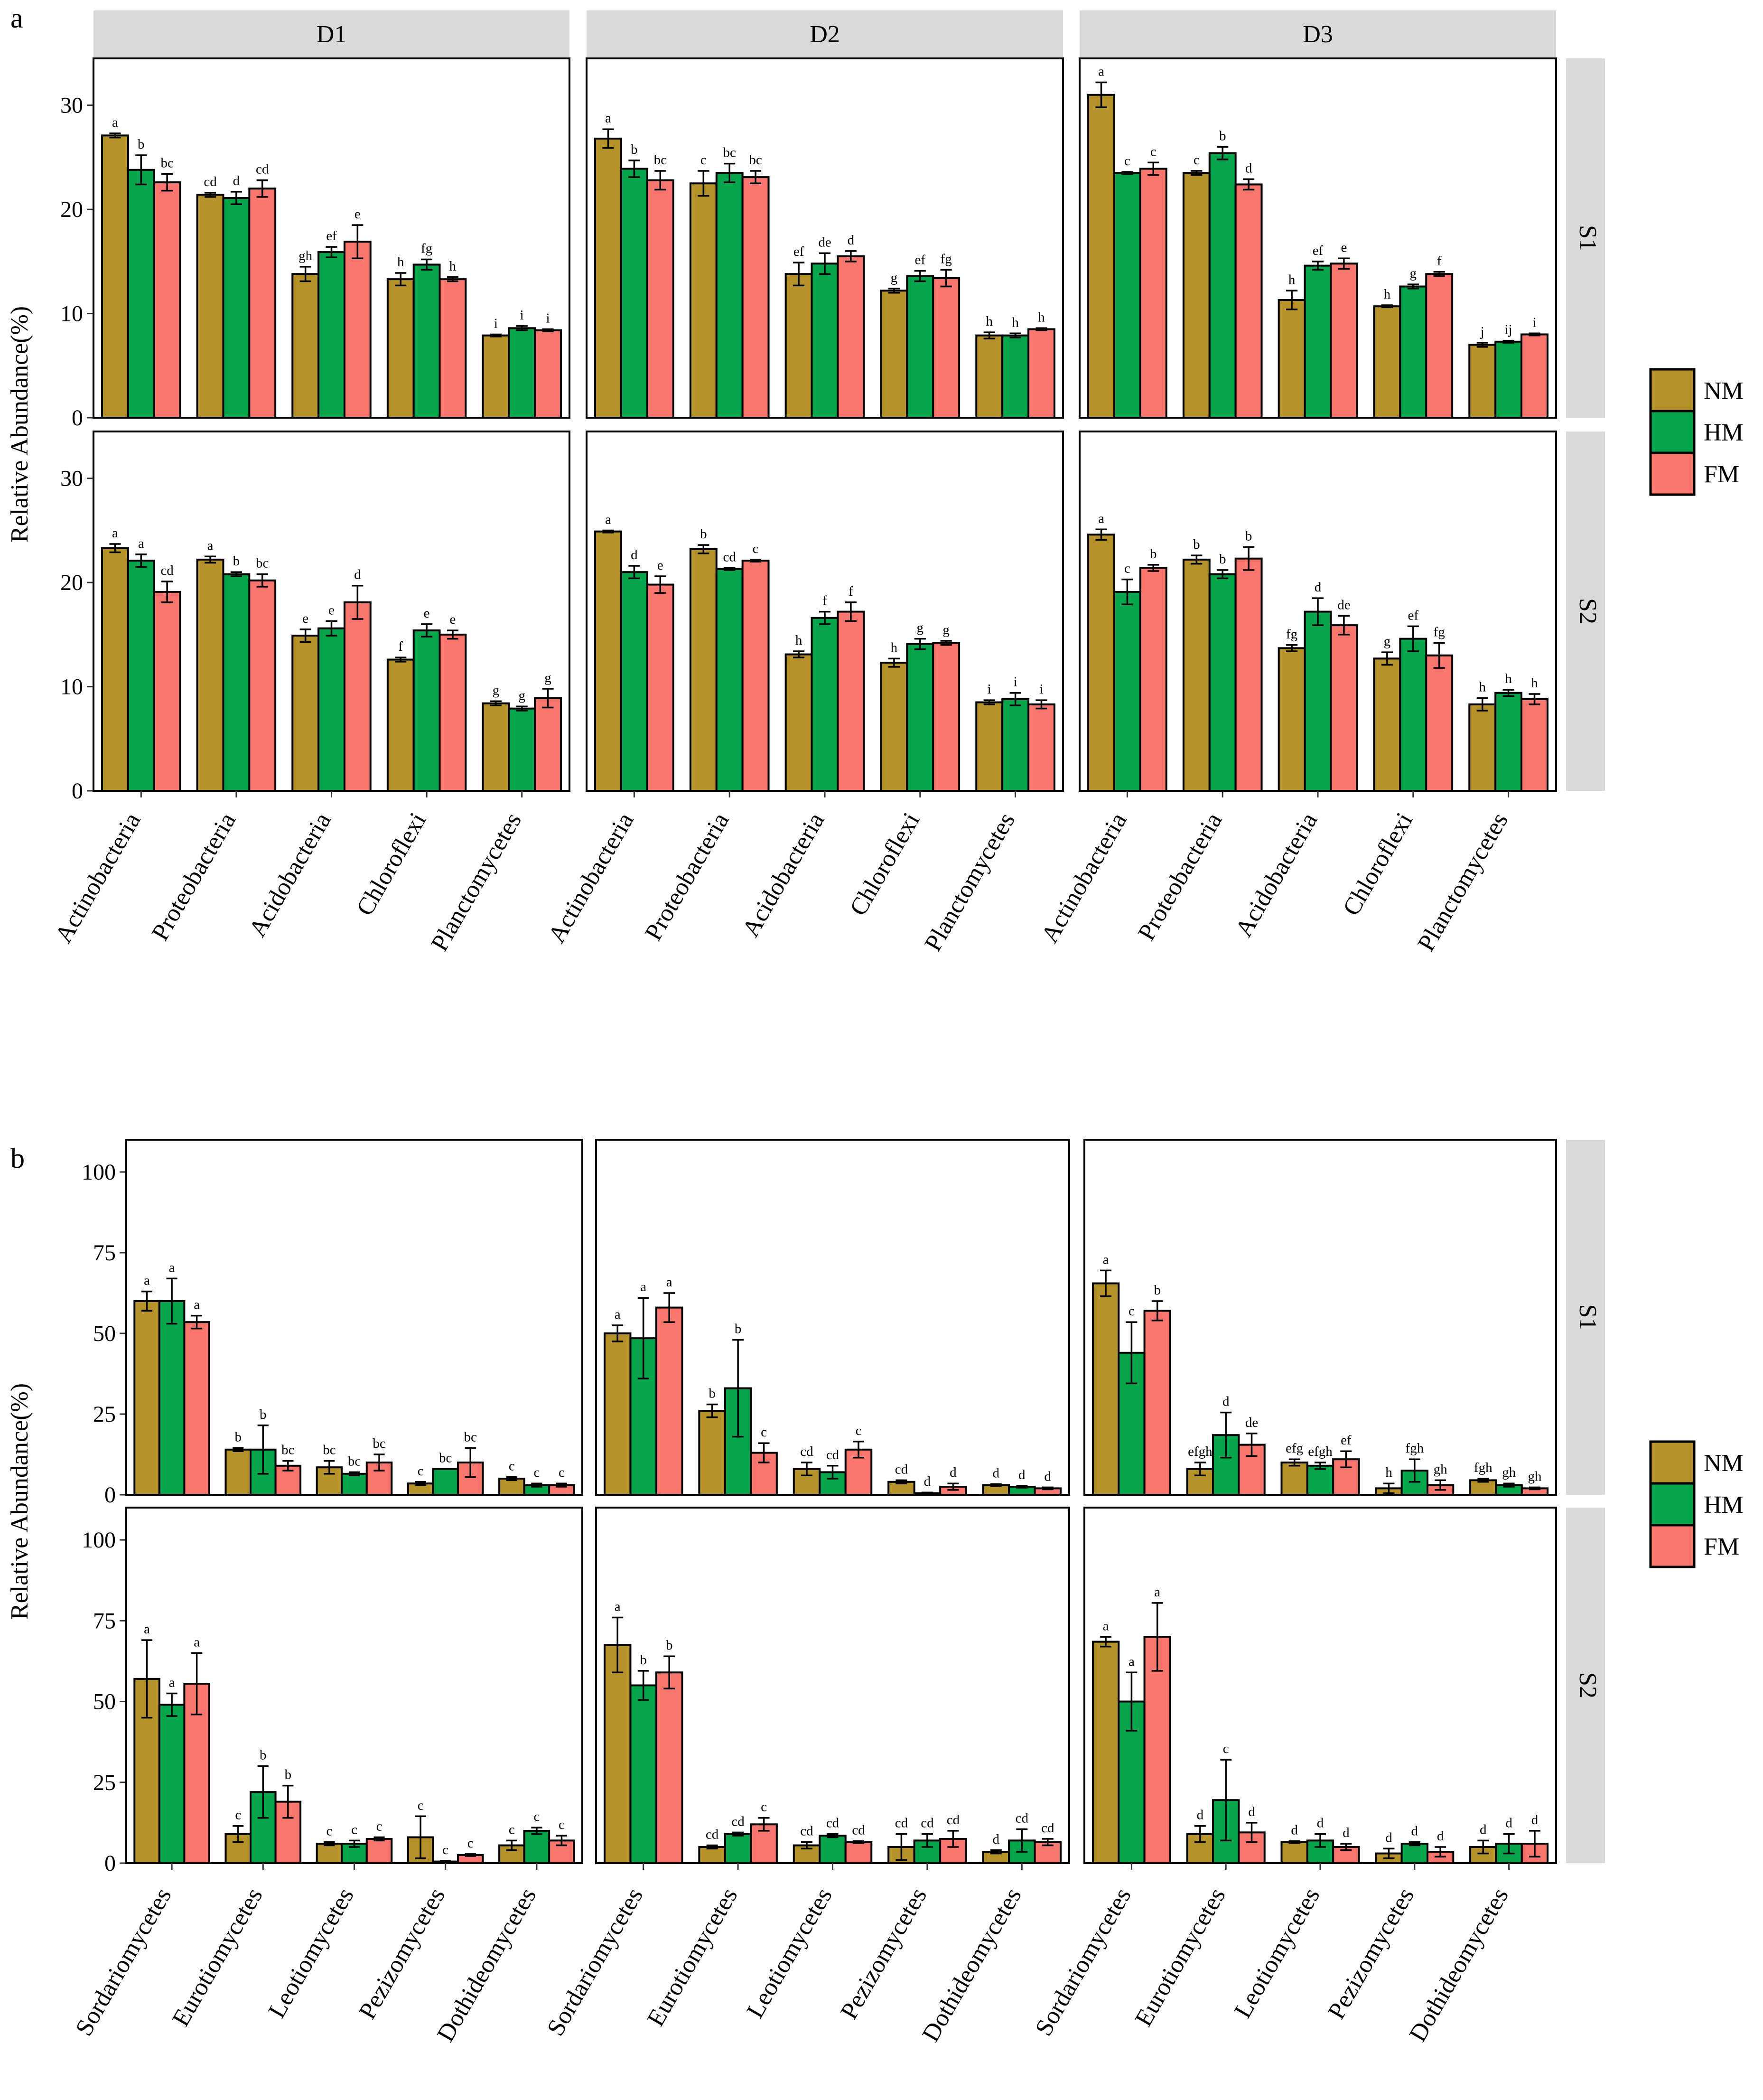 This screenshot has height=2100, width=1763. What do you see at coordinates (71, 314) in the screenshot?
I see `y-tick-label: 10` at bounding box center [71, 314].